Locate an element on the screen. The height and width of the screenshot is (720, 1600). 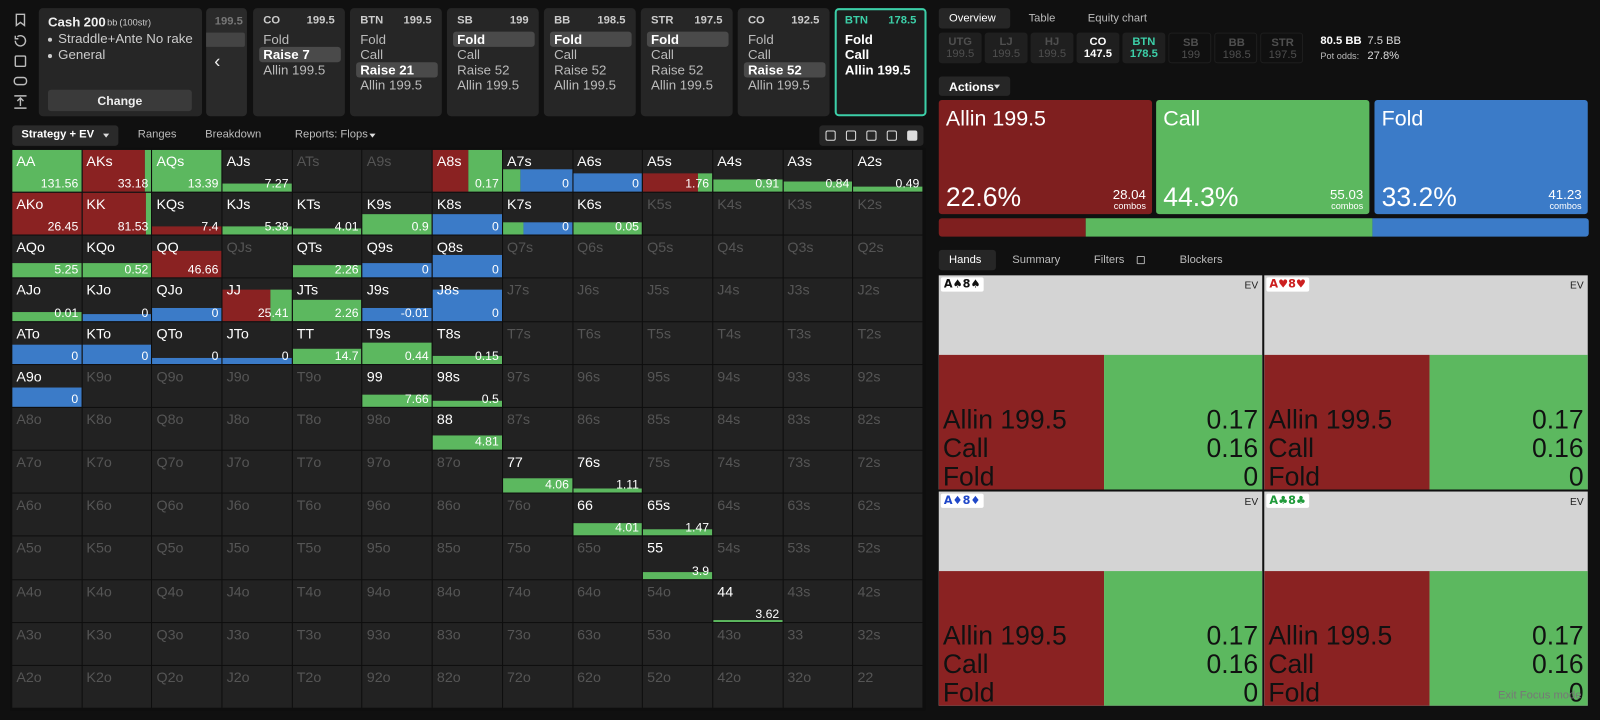
hands-tab: Filters is located at coordinates (1122, 260).